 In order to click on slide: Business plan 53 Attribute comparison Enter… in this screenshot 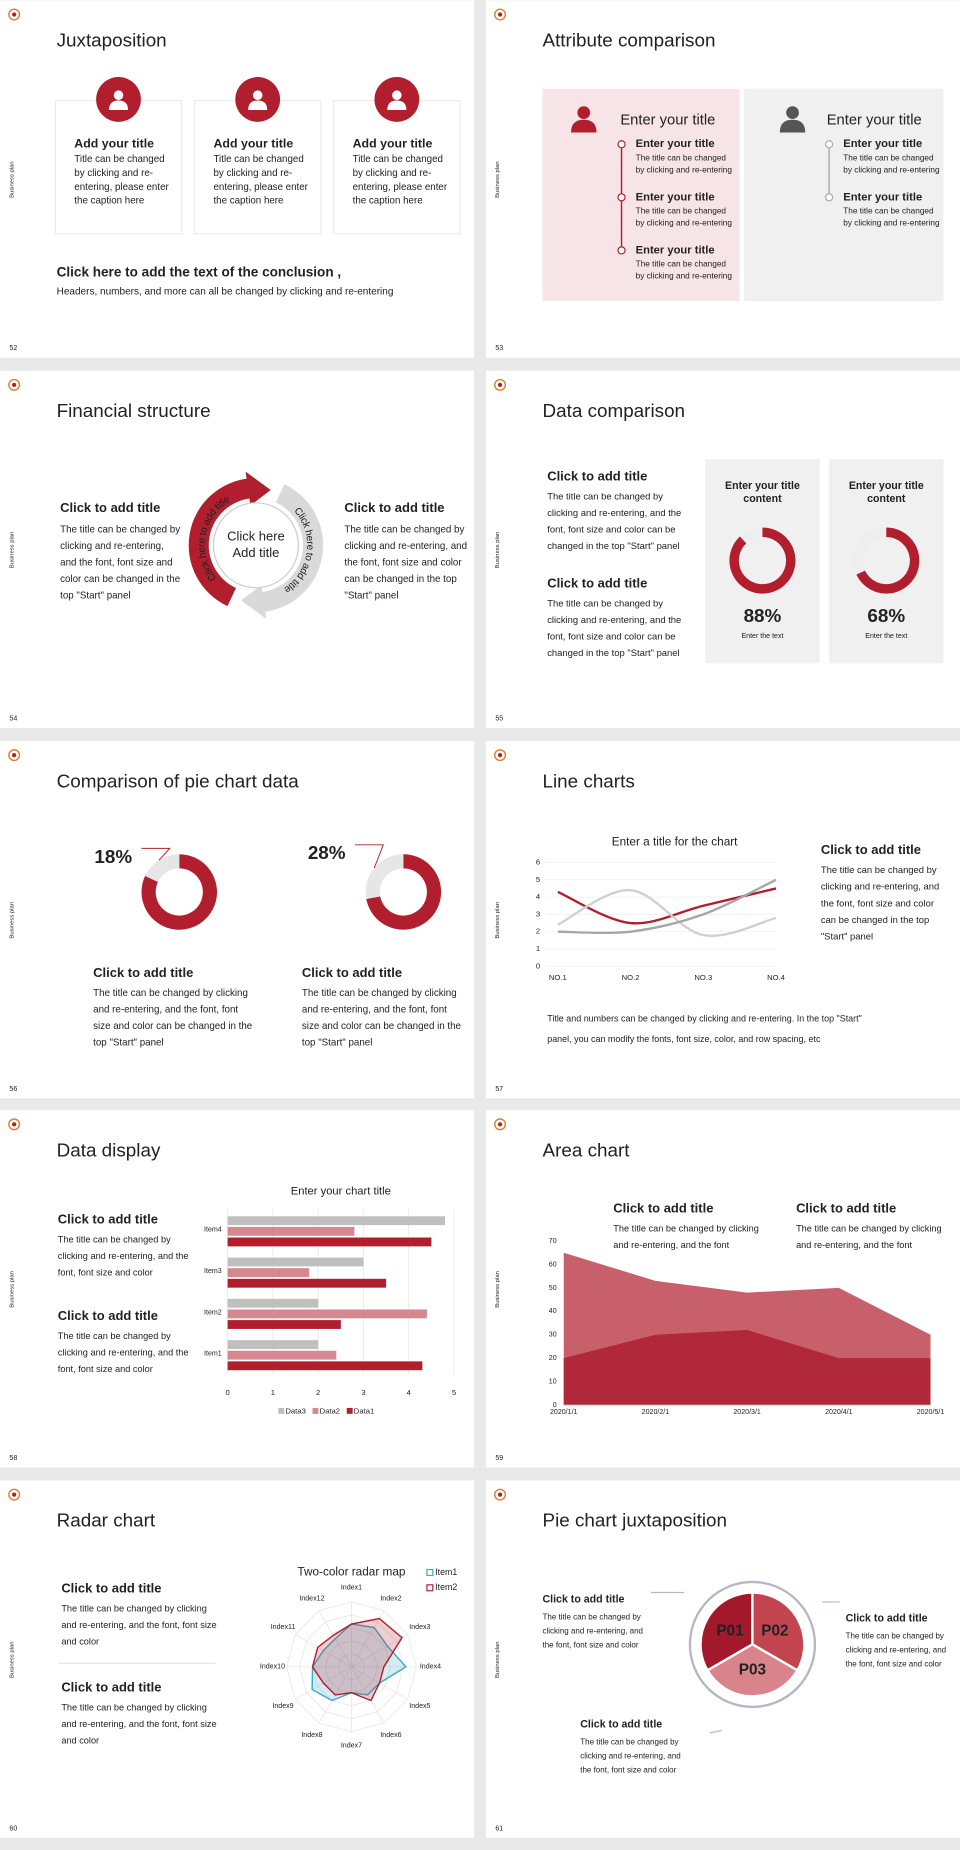, I will do `click(722, 179)`.